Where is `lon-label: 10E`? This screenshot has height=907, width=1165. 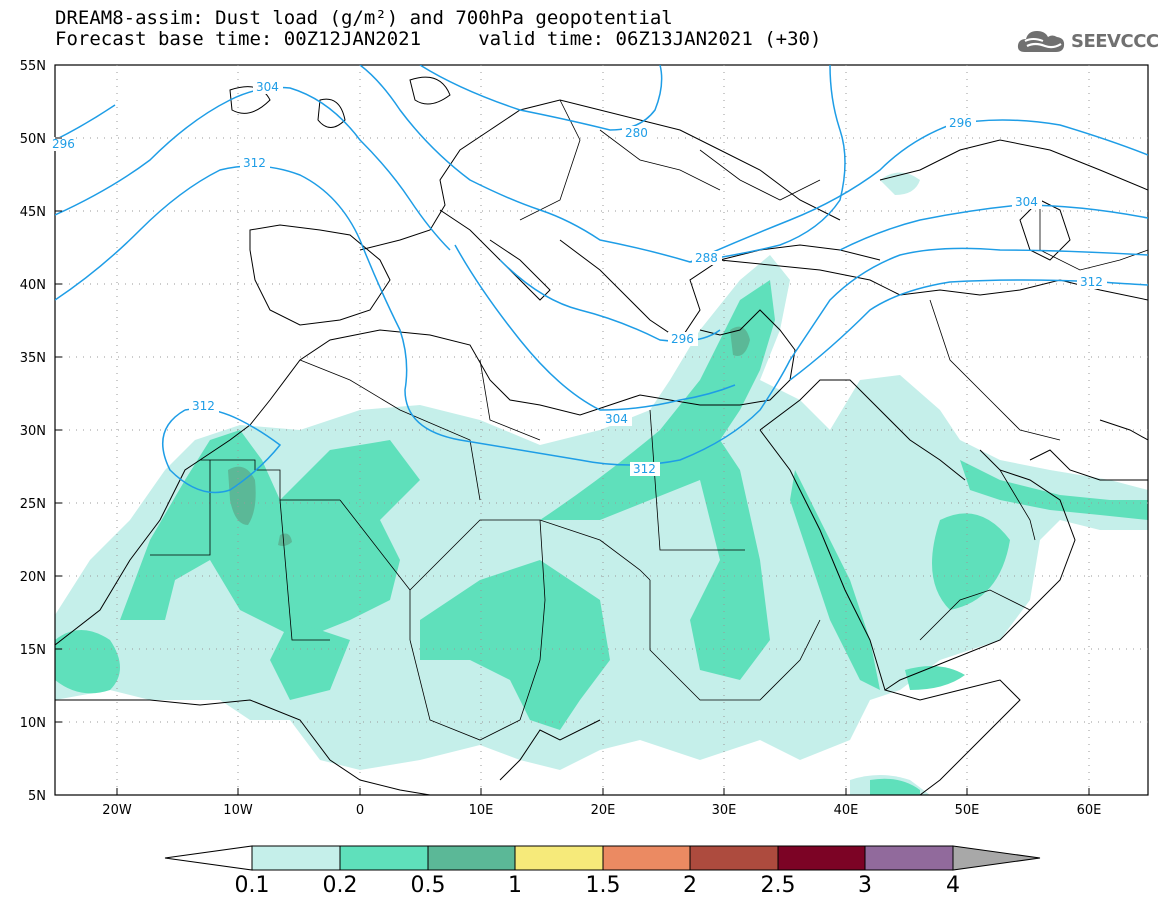
lon-label: 10E is located at coordinates (481, 810).